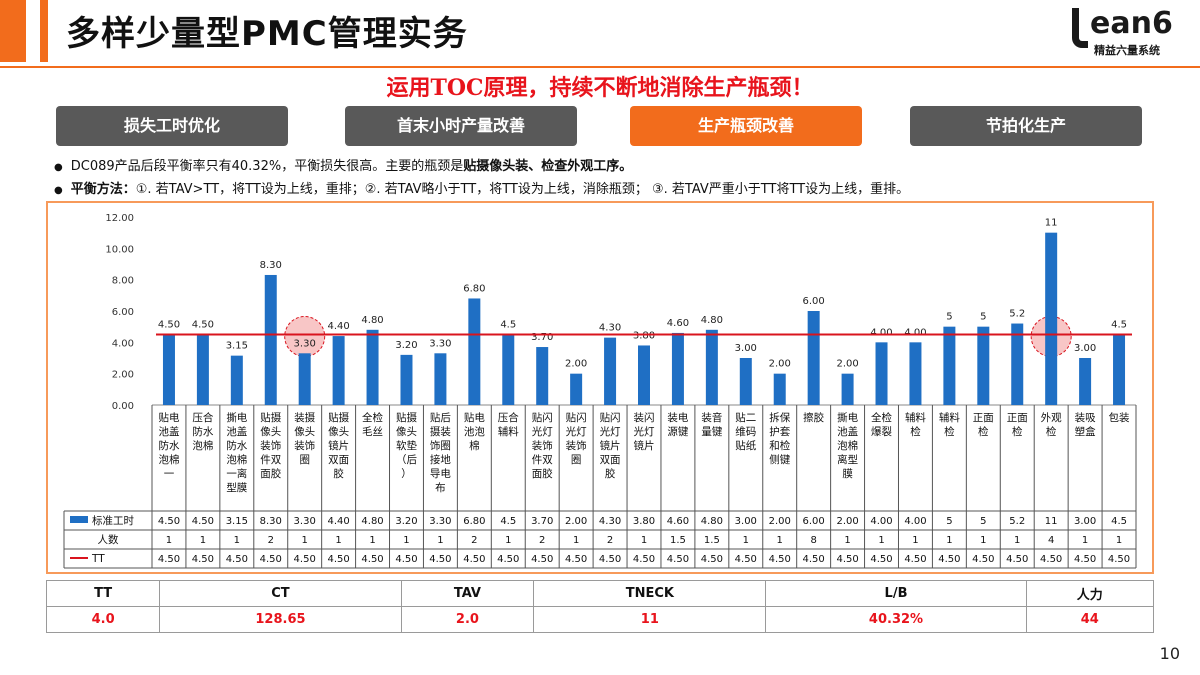  What do you see at coordinates (746, 126) in the screenshot?
I see `tab-bottleneck: 生产瓶颈改善` at bounding box center [746, 126].